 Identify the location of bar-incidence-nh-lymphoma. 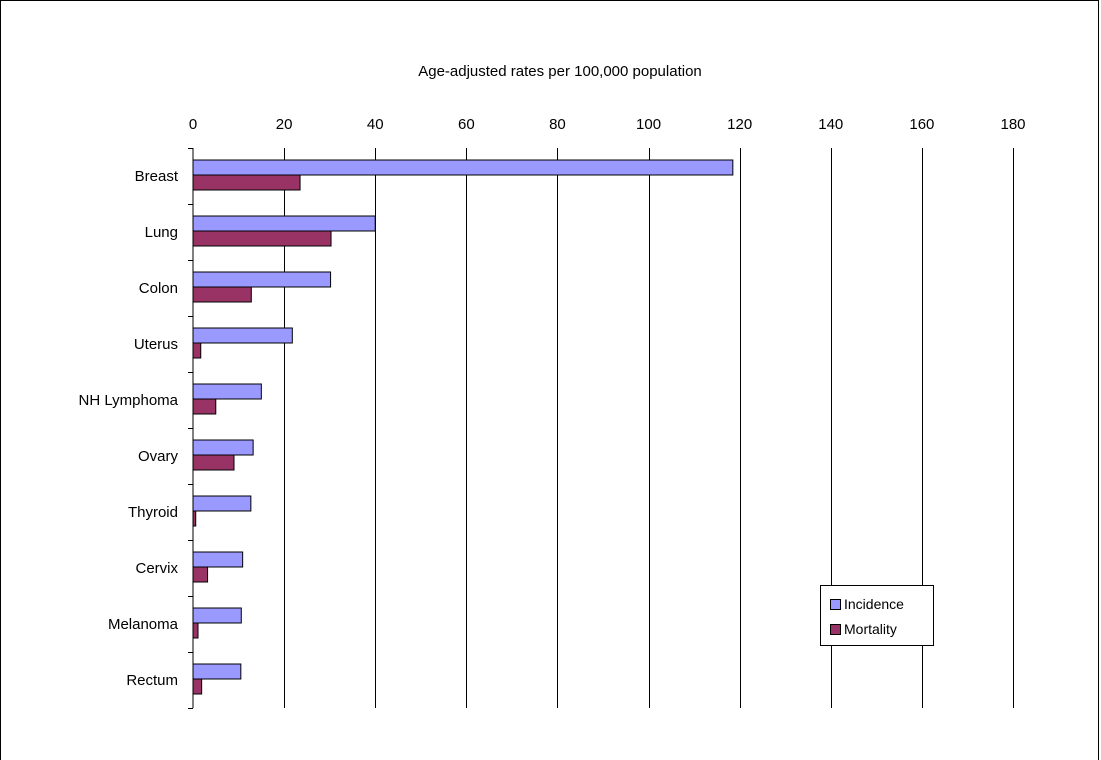
(227, 391).